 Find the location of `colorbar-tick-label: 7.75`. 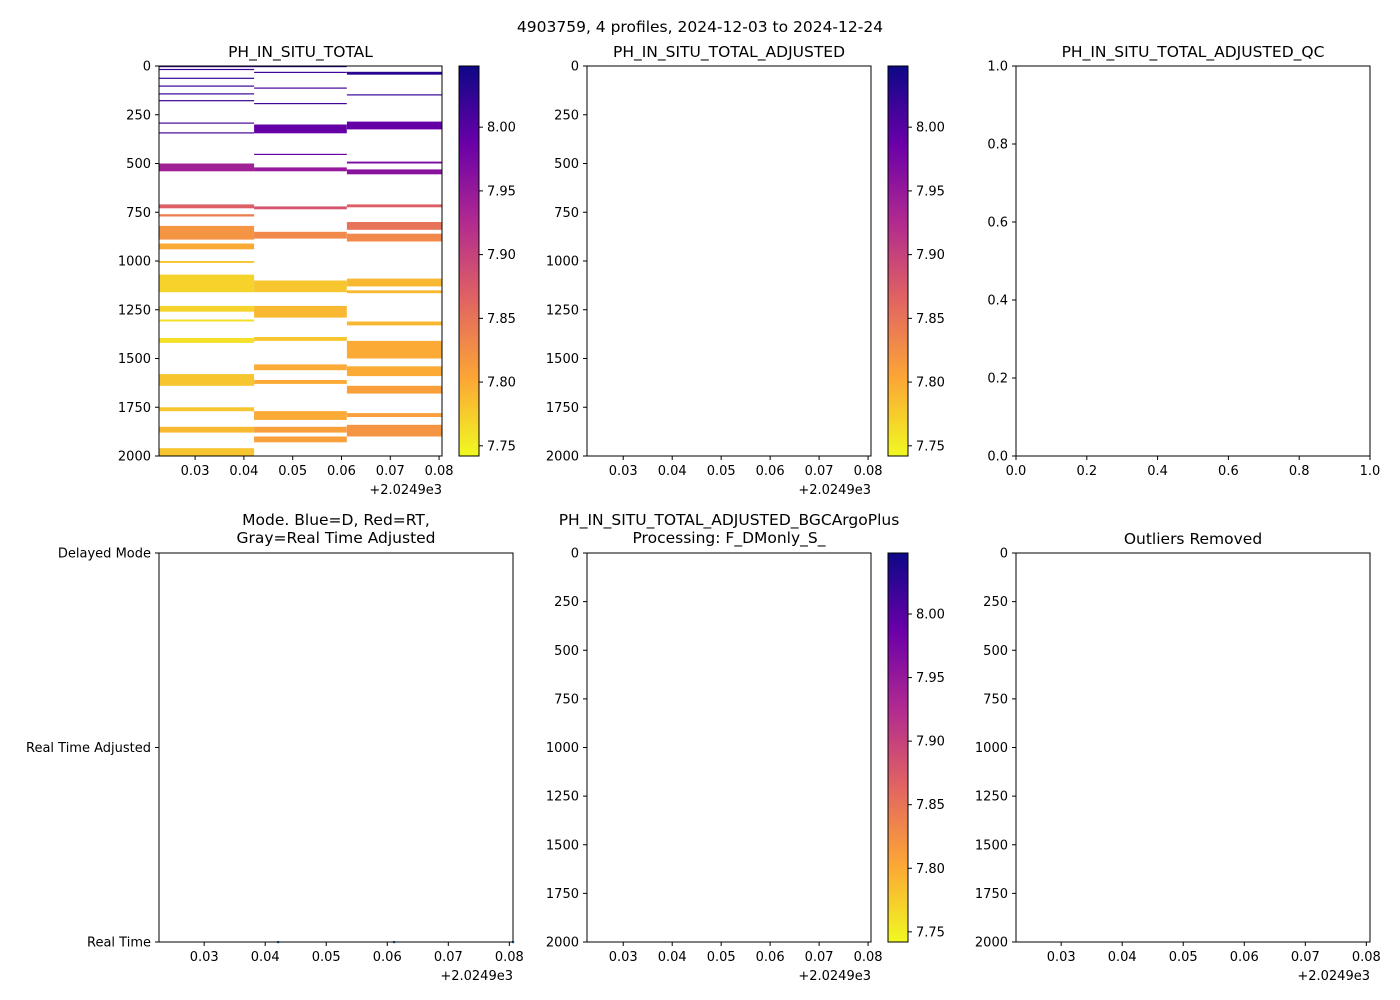

colorbar-tick-label: 7.75 is located at coordinates (930, 446).